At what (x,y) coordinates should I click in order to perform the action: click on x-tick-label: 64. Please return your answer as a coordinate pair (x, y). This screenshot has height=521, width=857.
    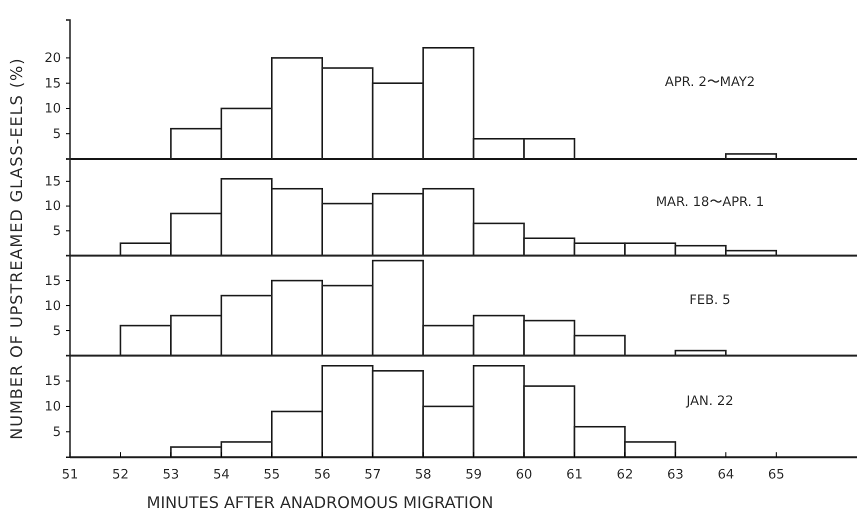
    Looking at the image, I should click on (726, 474).